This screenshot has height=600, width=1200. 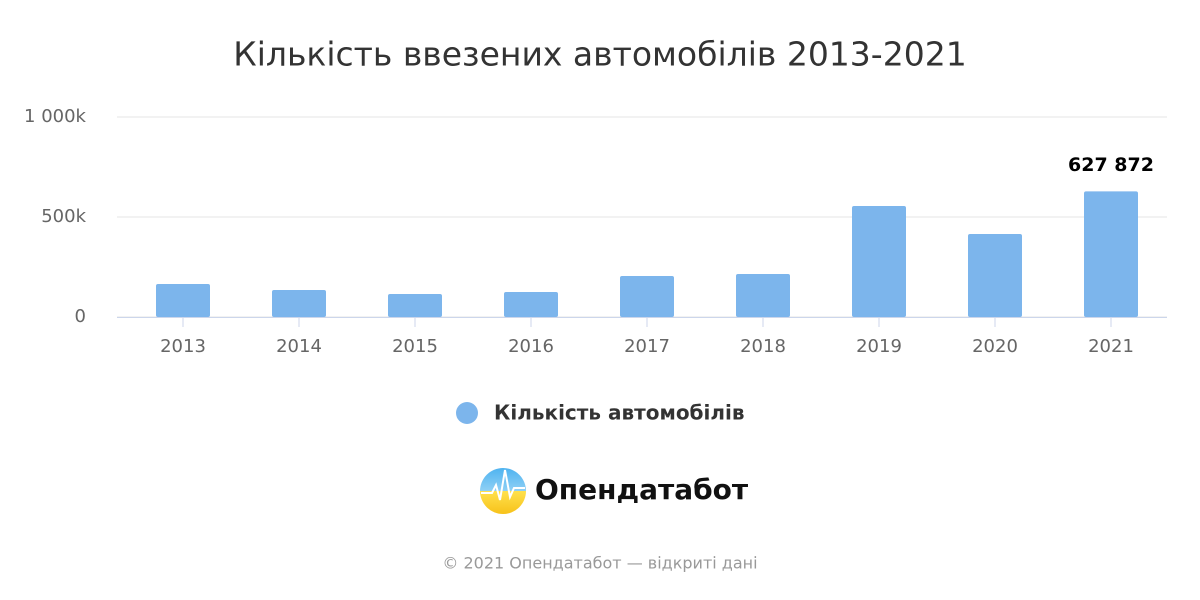 What do you see at coordinates (80, 316) in the screenshot?
I see `y-tick-label: 0` at bounding box center [80, 316].